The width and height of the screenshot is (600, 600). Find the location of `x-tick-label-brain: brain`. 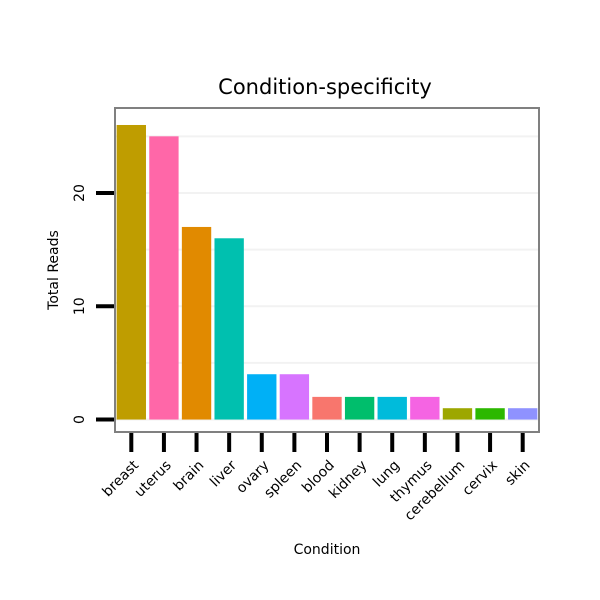

x-tick-label-brain: brain is located at coordinates (189, 476).